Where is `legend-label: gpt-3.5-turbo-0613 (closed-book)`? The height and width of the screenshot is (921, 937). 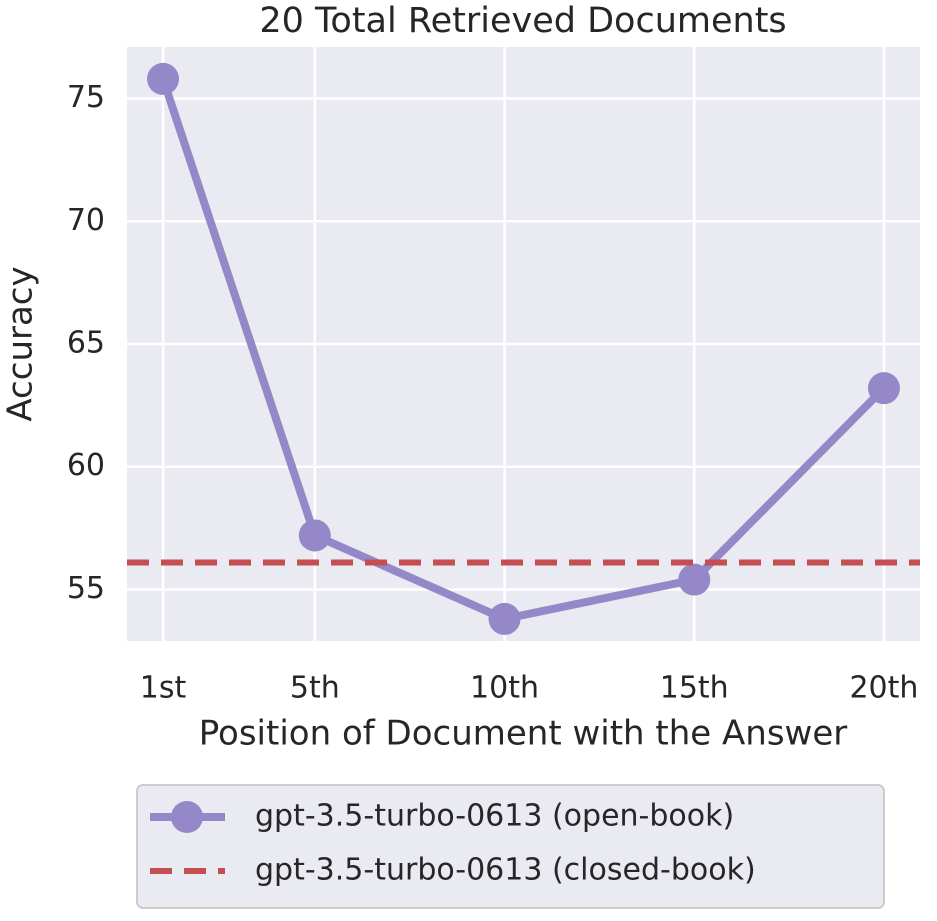 legend-label: gpt-3.5-turbo-0613 (closed-book) is located at coordinates (505, 870).